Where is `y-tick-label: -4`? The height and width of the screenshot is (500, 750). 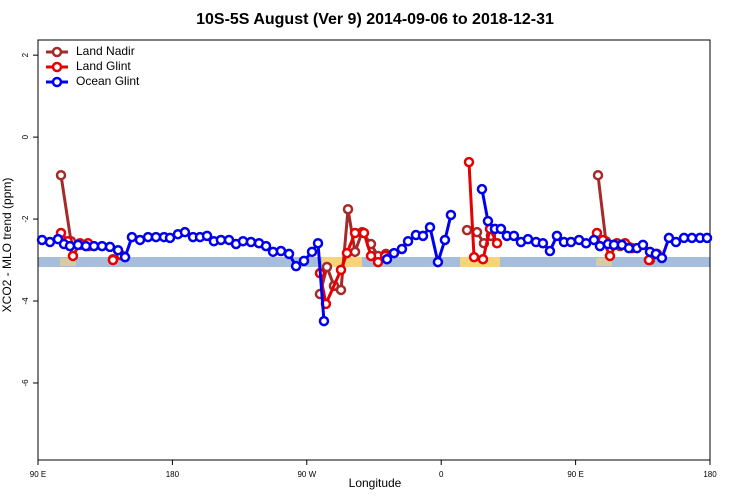 y-tick-label: -4 is located at coordinates (25, 301).